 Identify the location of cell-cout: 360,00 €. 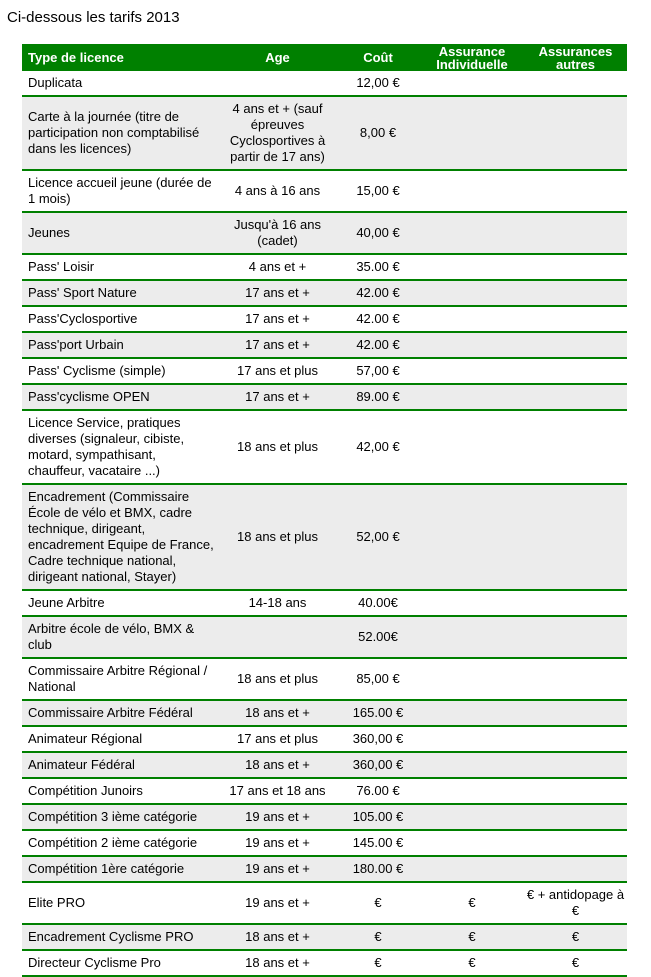
(378, 765).